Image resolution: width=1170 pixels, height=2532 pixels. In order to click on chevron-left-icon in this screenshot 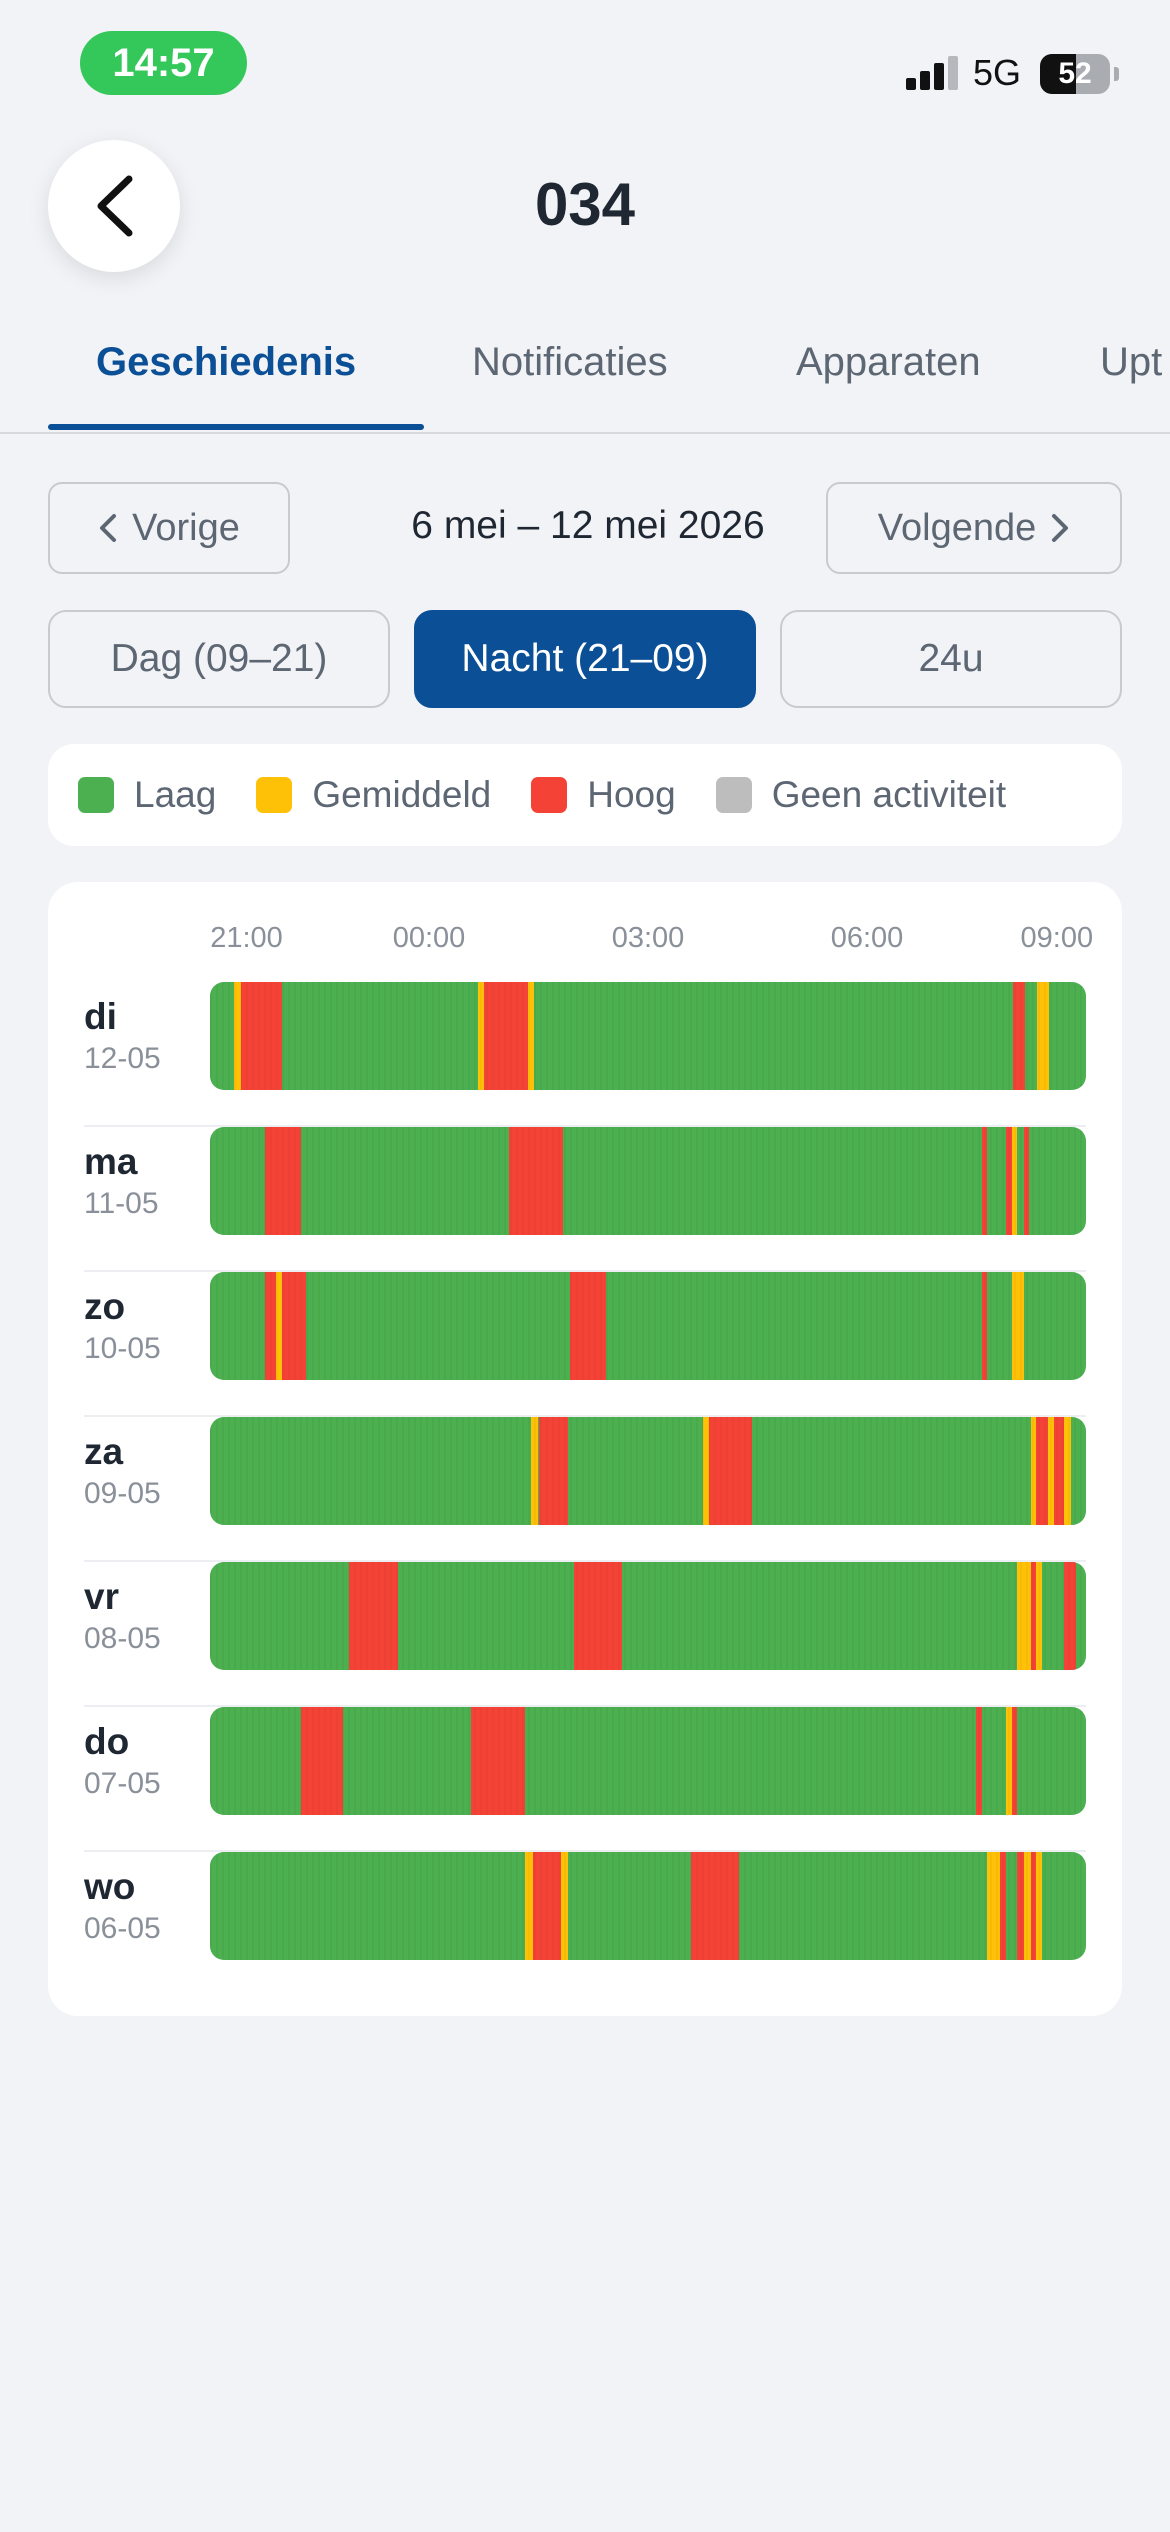, I will do `click(108, 528)`.